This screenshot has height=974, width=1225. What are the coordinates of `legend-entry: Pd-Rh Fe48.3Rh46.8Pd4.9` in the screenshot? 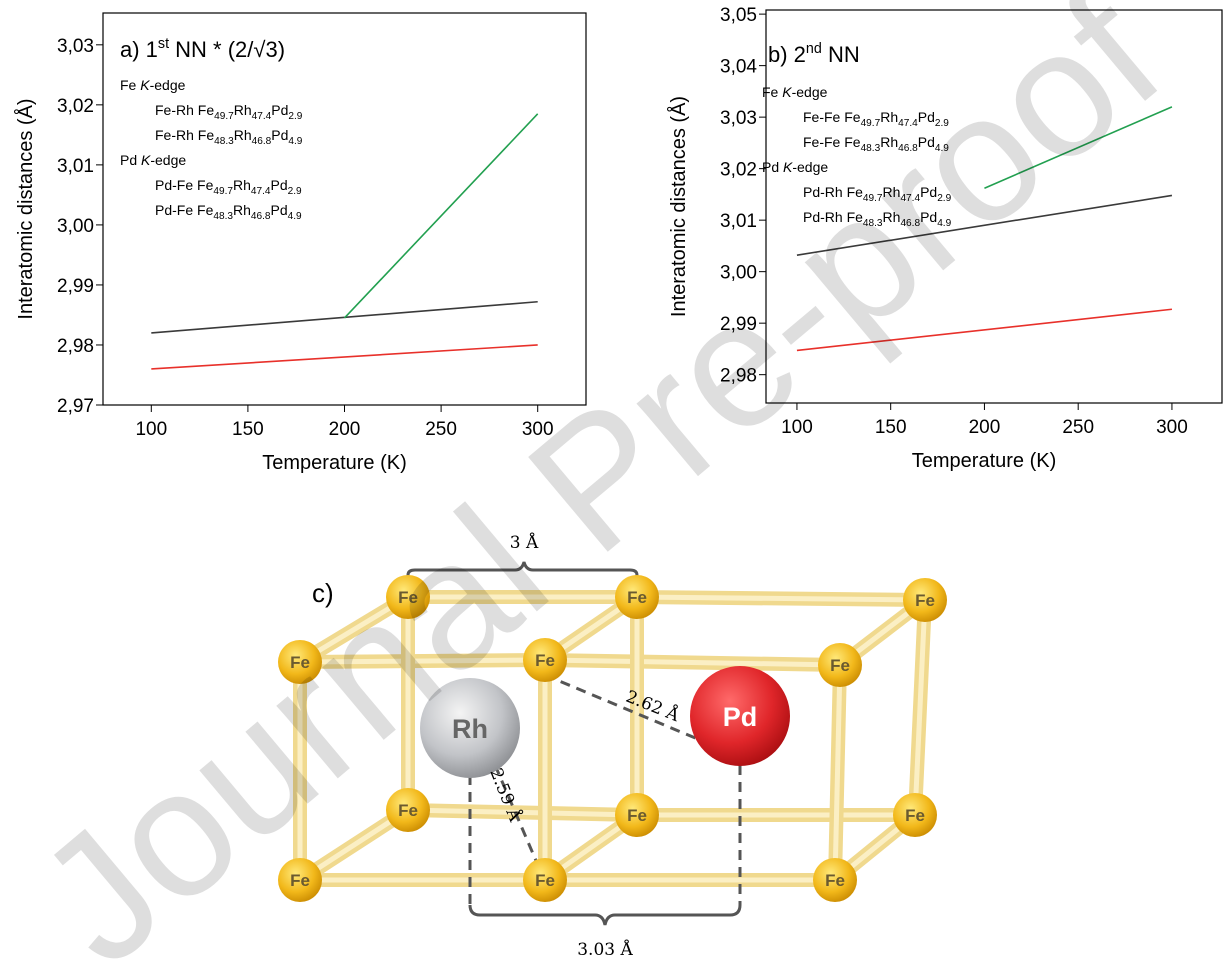 It's located at (877, 219).